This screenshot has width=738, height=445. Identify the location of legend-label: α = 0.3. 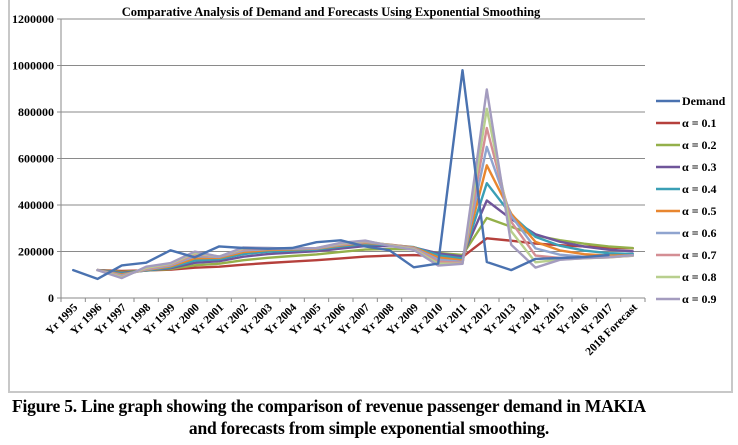
(699, 167).